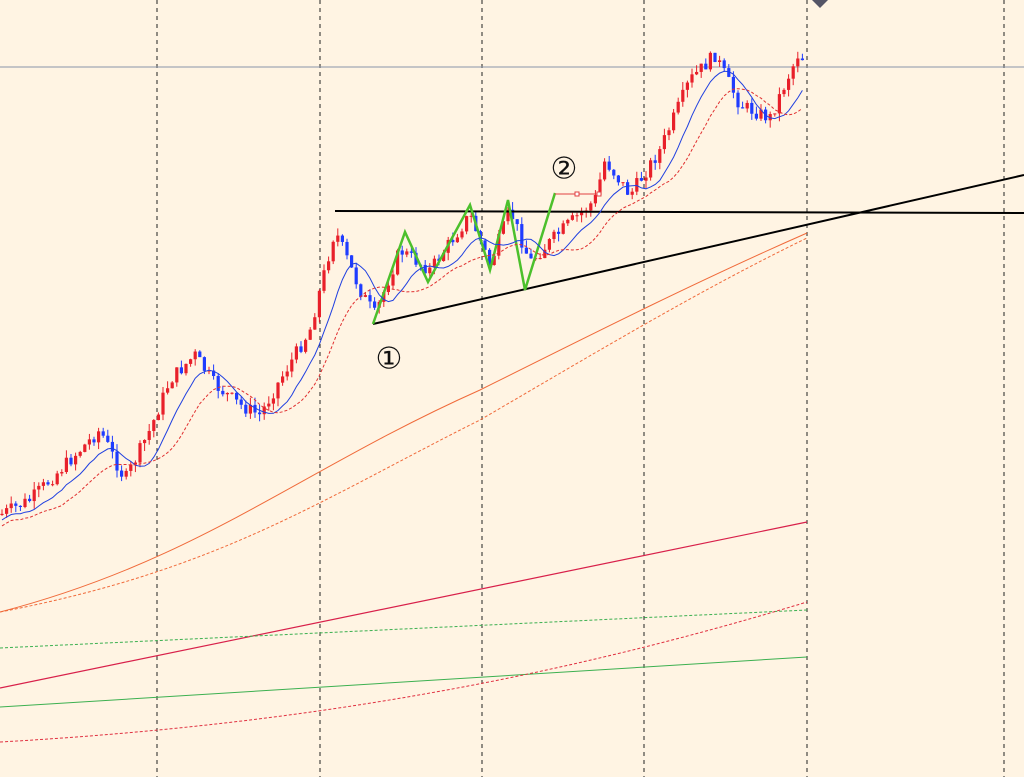 The image size is (1024, 777). I want to click on annotation-label: ①, so click(389, 359).